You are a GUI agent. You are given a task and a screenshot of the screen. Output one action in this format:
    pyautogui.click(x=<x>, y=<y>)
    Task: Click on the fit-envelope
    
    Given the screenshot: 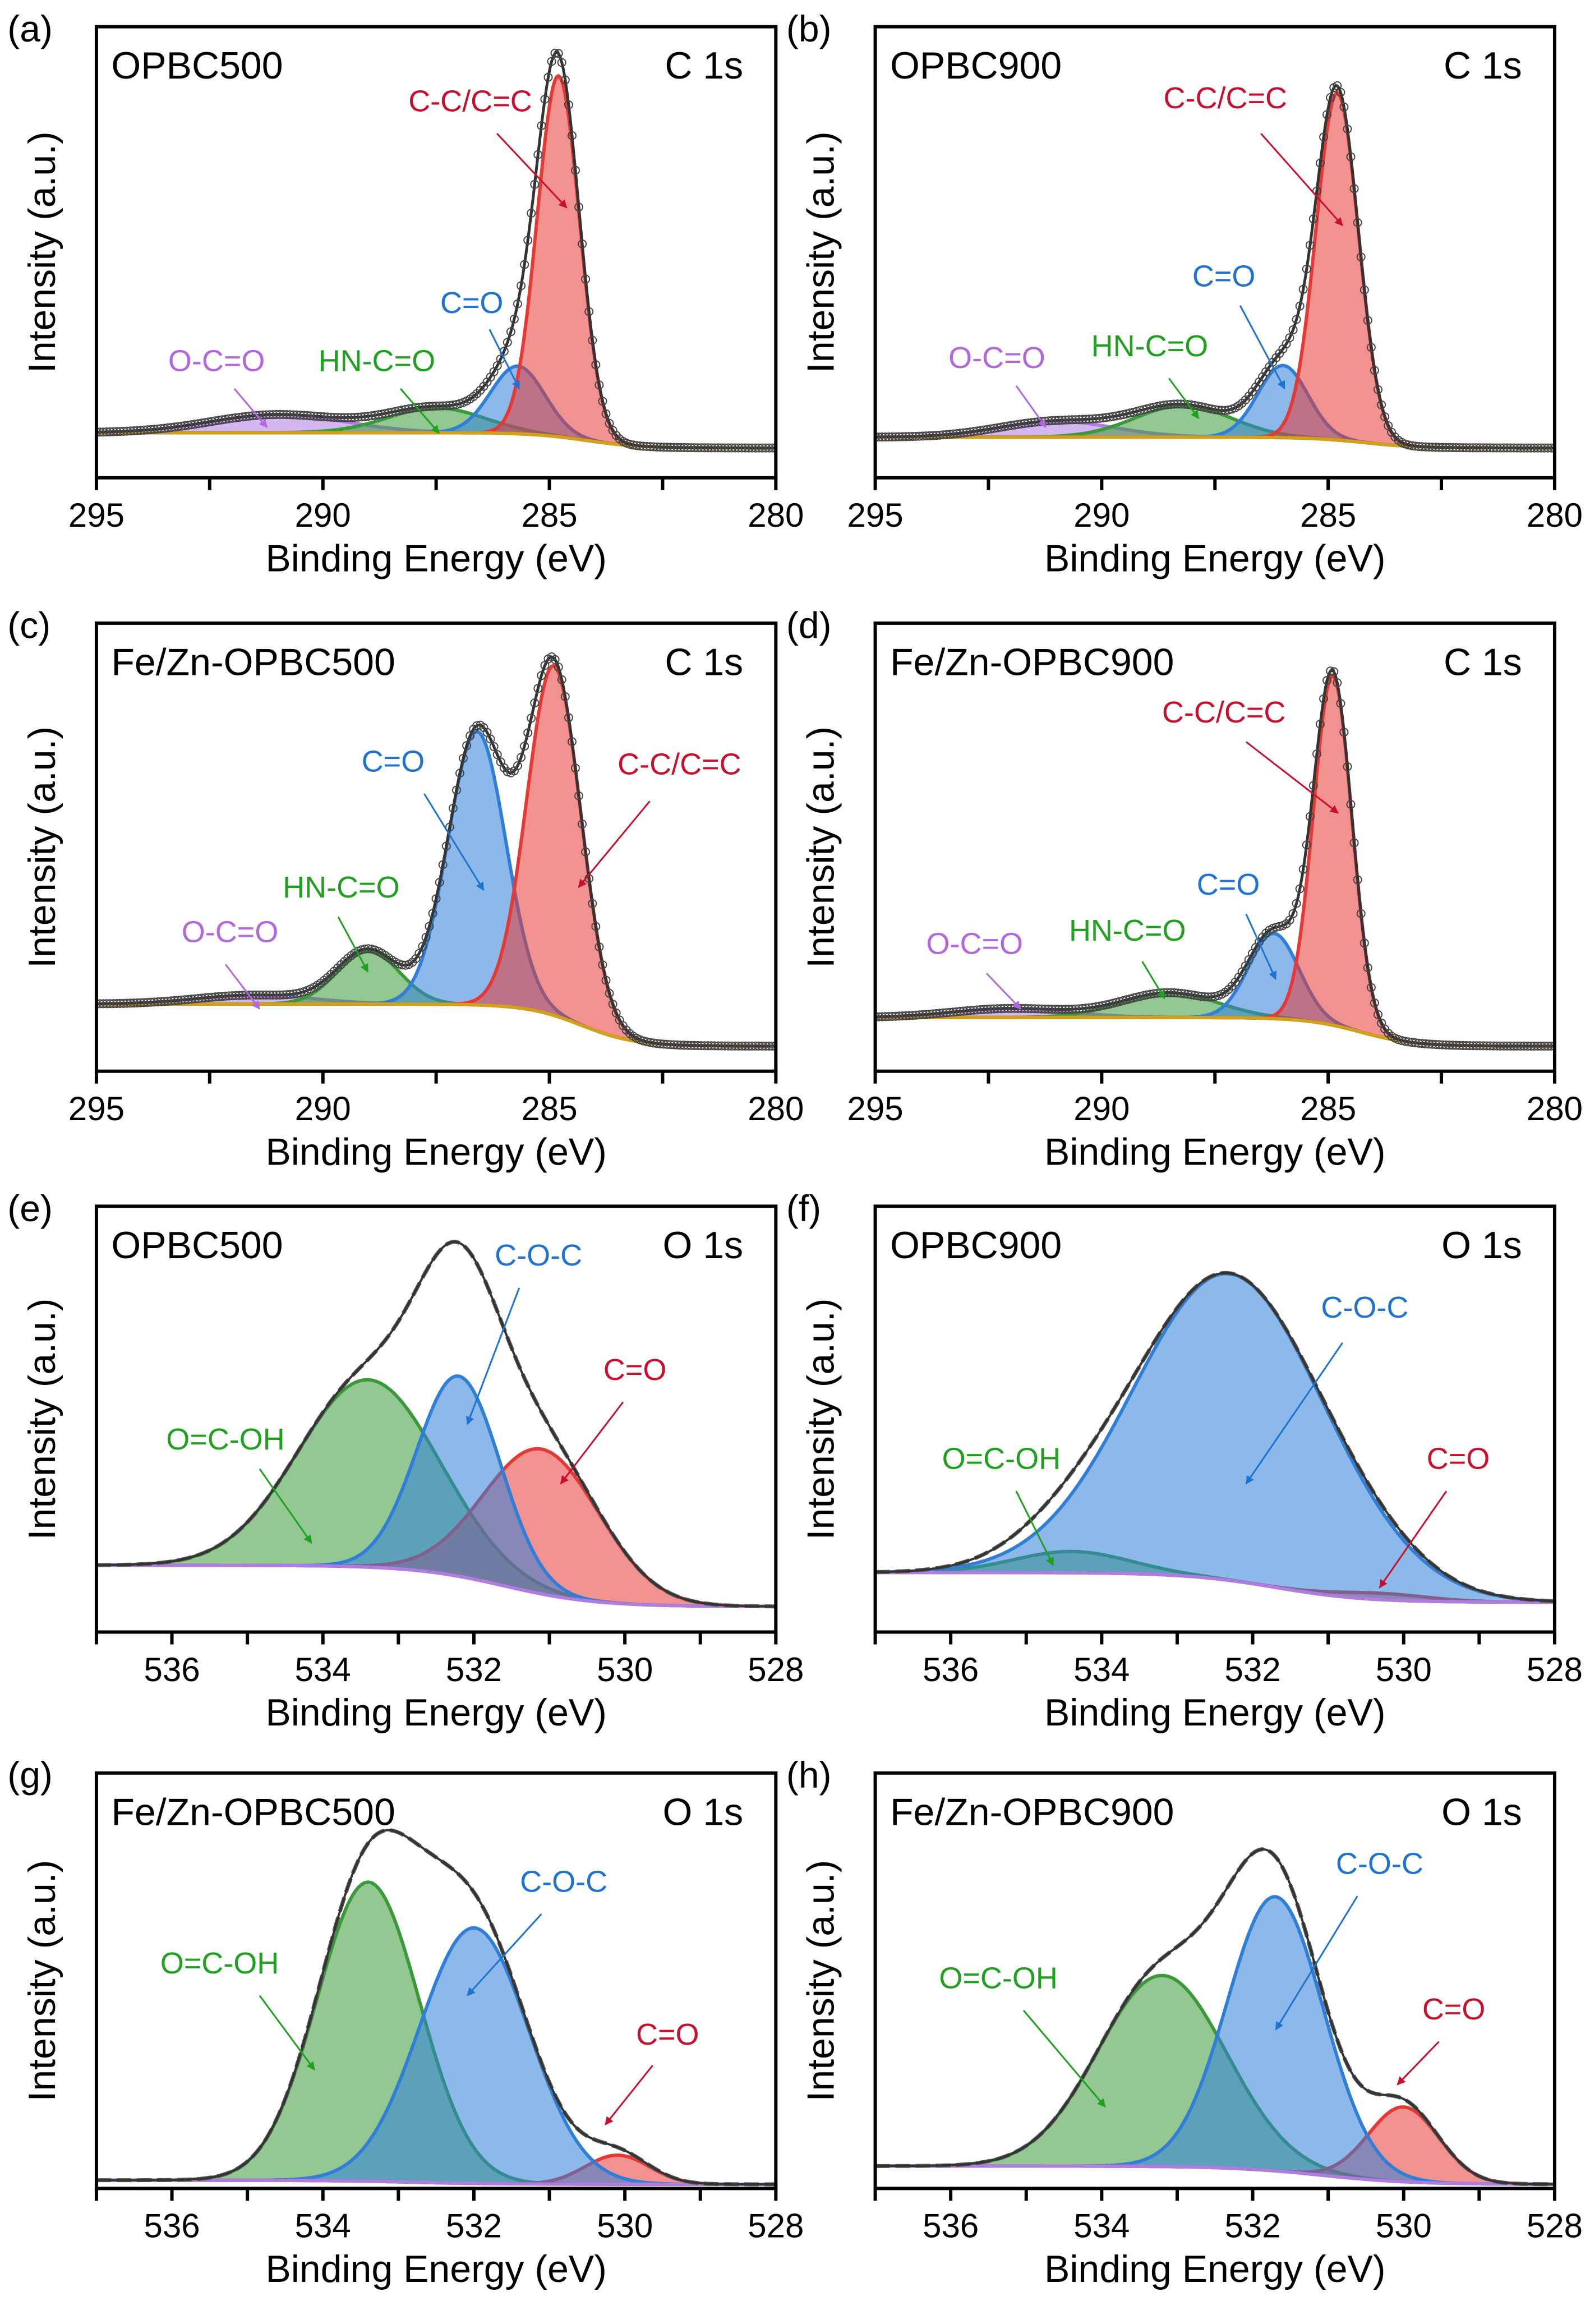 What is the action you would take?
    pyautogui.click(x=436, y=2007)
    